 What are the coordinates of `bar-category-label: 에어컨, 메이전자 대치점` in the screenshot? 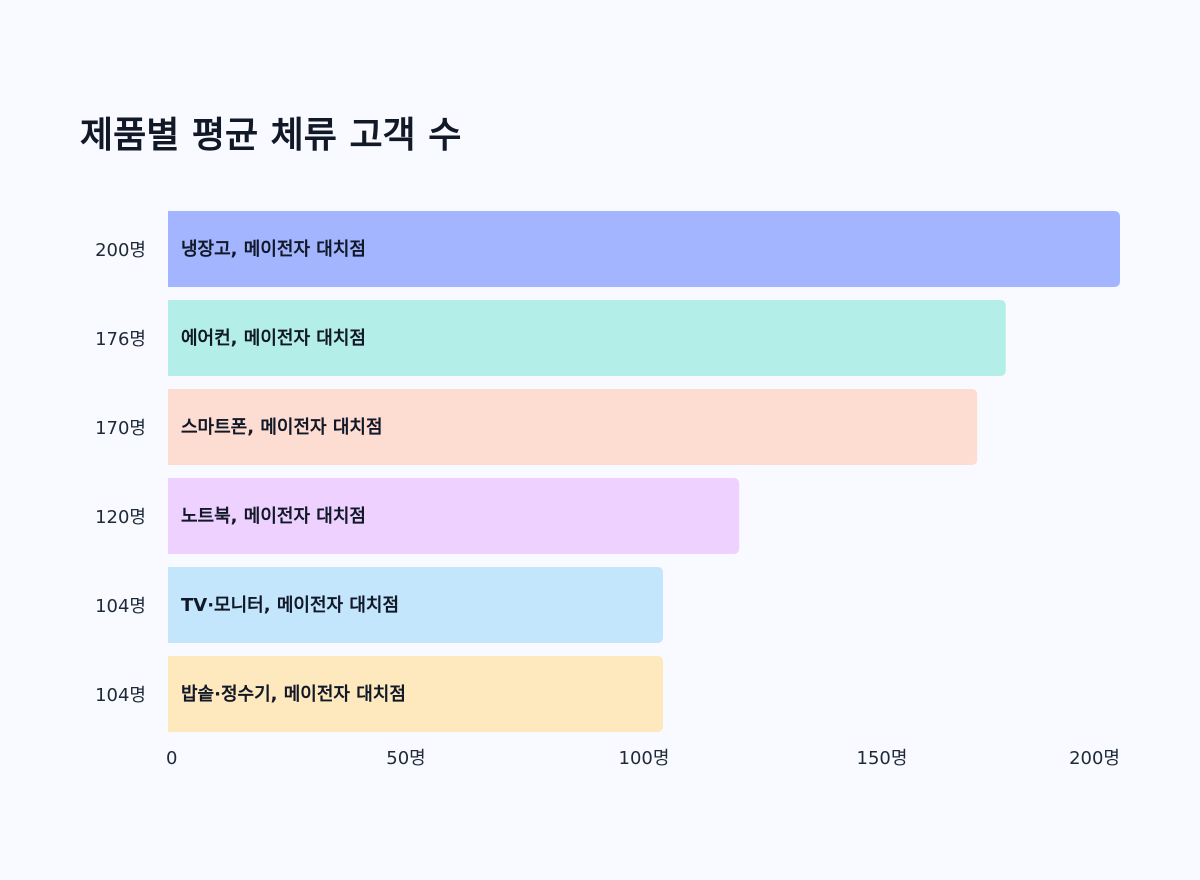 It's located at (273, 338).